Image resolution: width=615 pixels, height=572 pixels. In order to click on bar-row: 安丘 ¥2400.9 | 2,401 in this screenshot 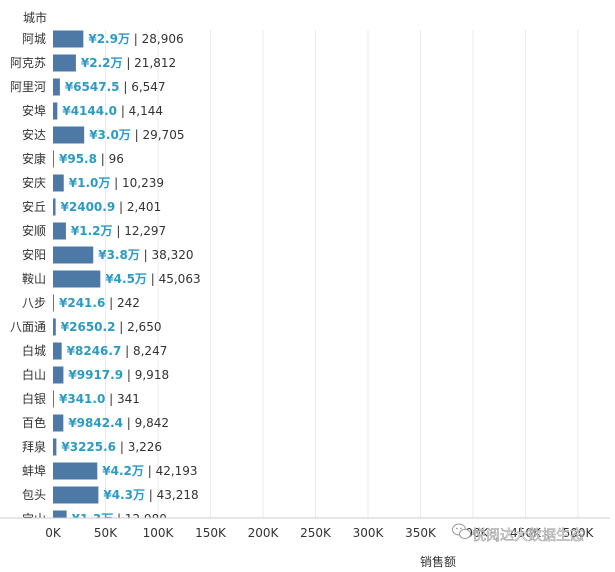, I will do `click(92, 207)`.